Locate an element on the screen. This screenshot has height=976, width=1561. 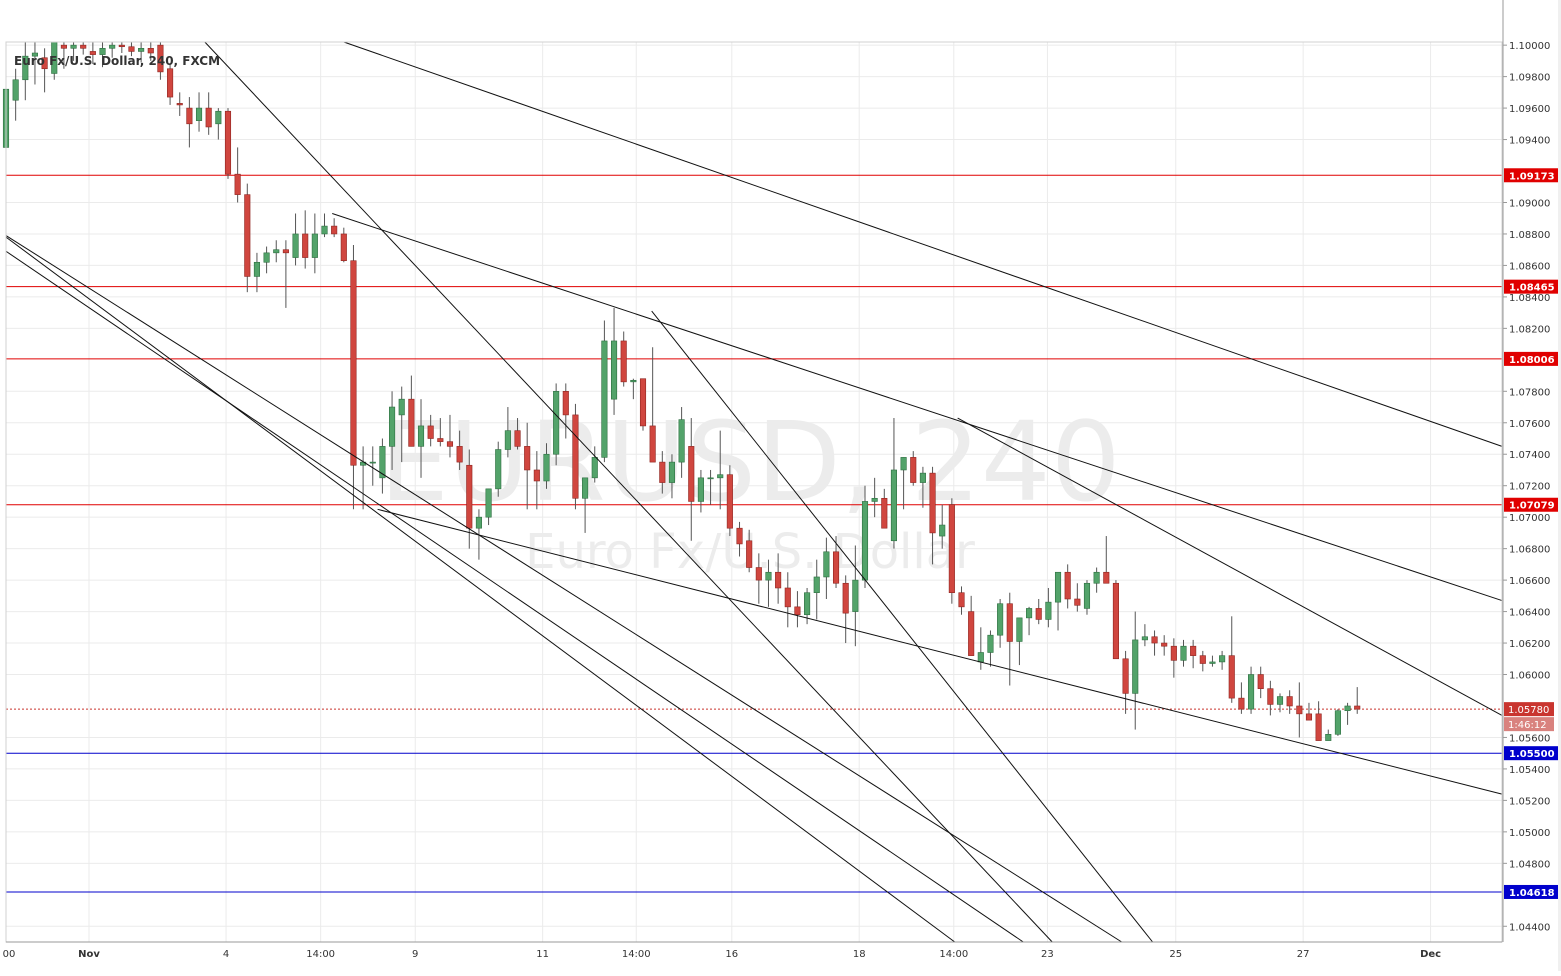
current-price-label: 1.05780 is located at coordinates (1528, 710).